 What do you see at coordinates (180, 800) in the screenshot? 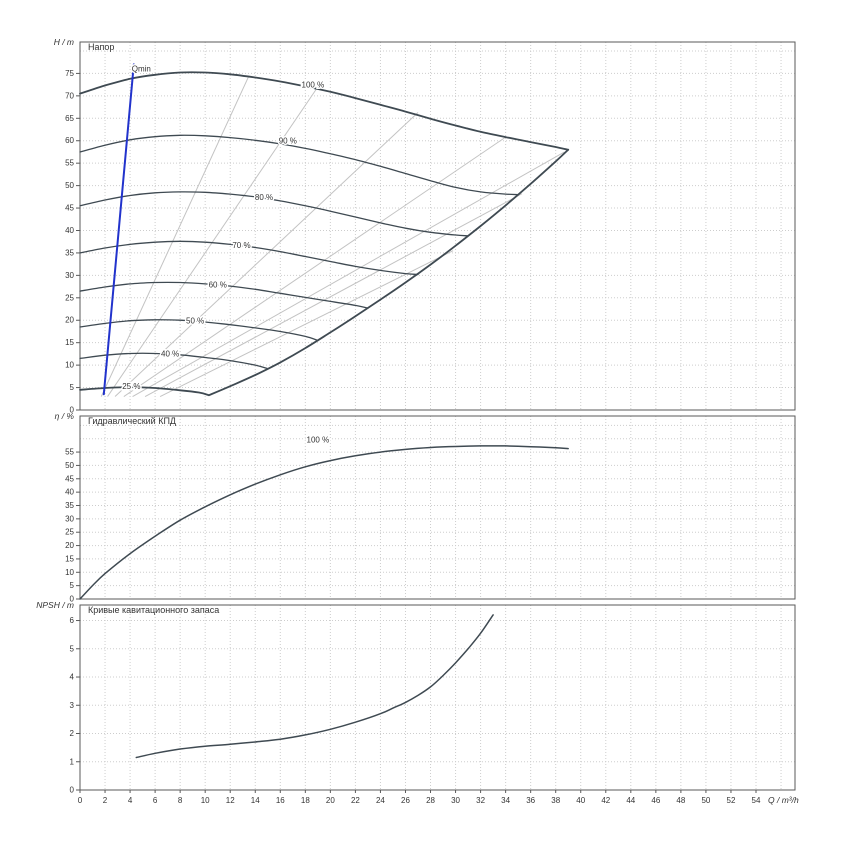
I see `x-tick-label: 8` at bounding box center [180, 800].